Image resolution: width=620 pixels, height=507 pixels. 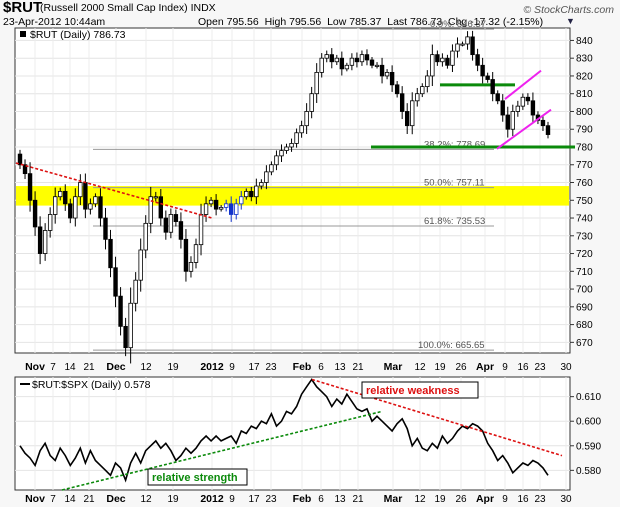 What do you see at coordinates (413, 391) in the screenshot?
I see `relative-weakness-label: relative weakness` at bounding box center [413, 391].